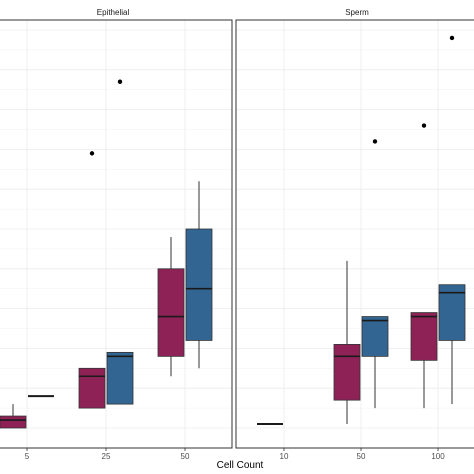  What do you see at coordinates (106, 456) in the screenshot?
I see `x-tick-label: 25` at bounding box center [106, 456].